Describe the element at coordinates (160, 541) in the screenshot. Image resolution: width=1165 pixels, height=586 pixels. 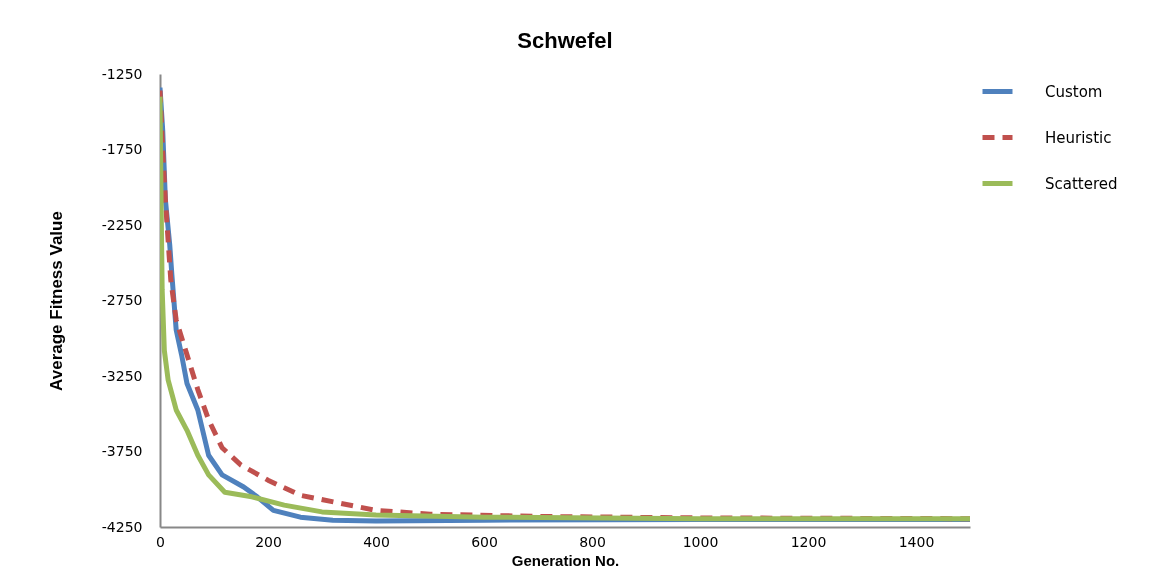
I see `x-tick-label: 0` at that location.